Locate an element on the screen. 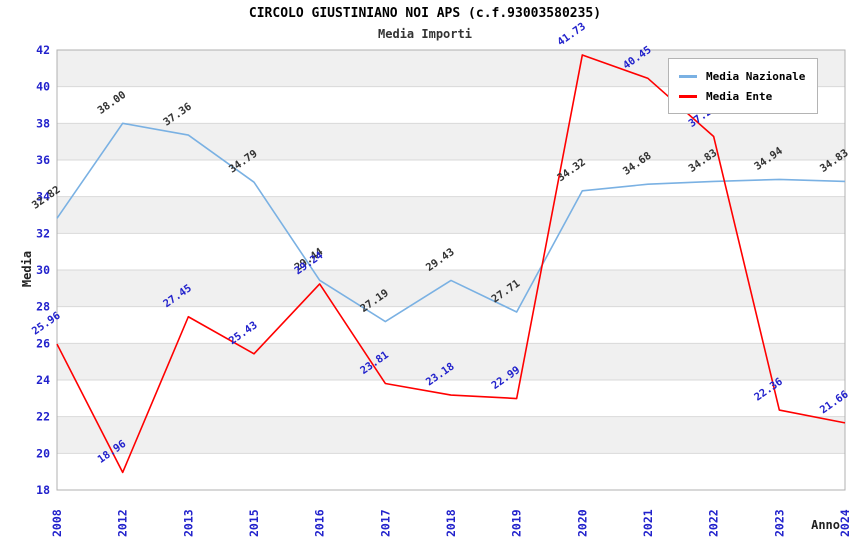 The width and height of the screenshot is (850, 550). legend-label-ente: Media Ente is located at coordinates (739, 96).